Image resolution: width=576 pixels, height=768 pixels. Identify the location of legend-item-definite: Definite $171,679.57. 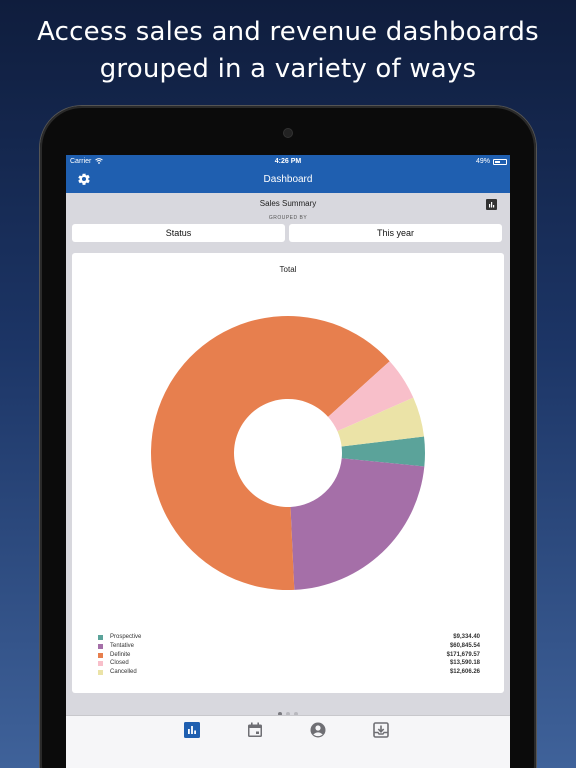
(289, 656).